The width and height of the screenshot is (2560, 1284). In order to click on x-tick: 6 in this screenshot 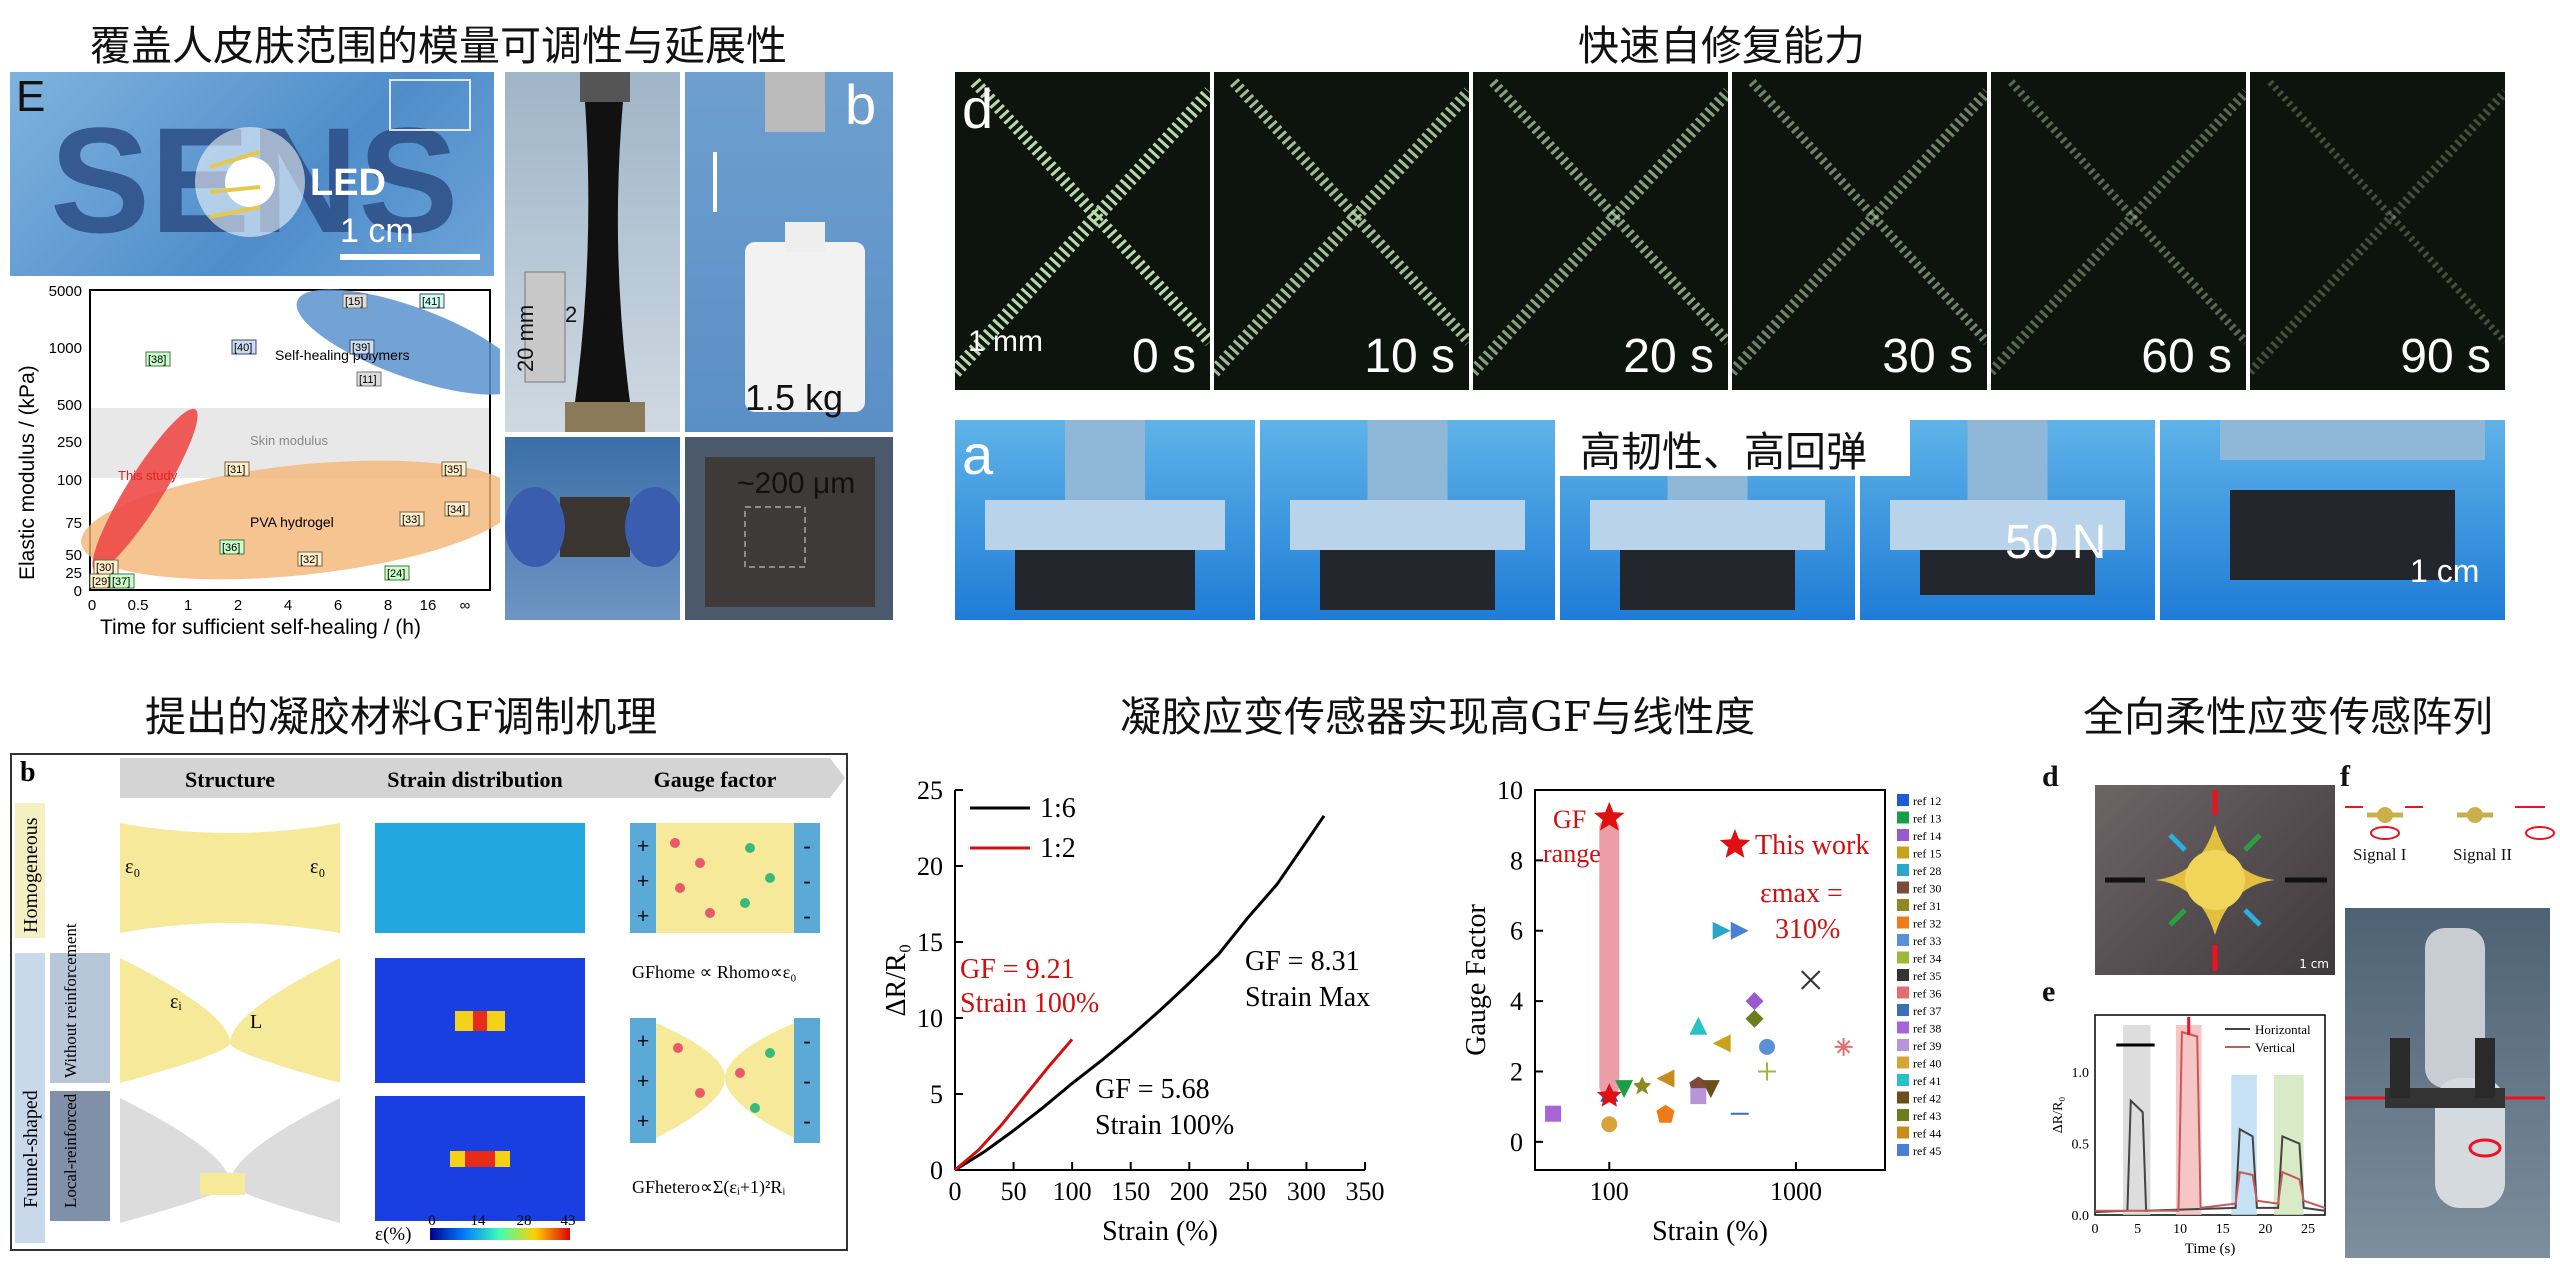, I will do `click(338, 605)`.